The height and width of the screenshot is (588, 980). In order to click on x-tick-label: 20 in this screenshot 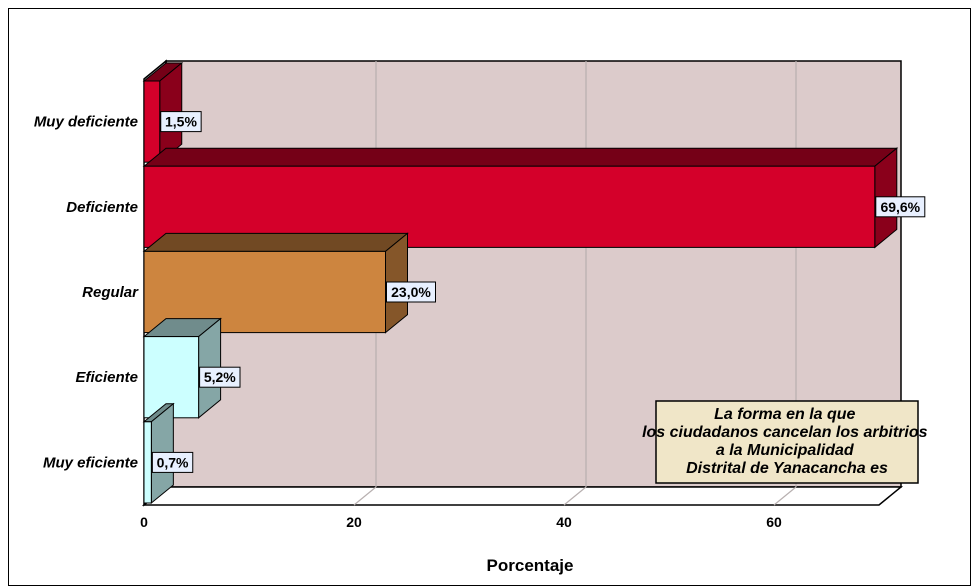, I will do `click(354, 522)`.